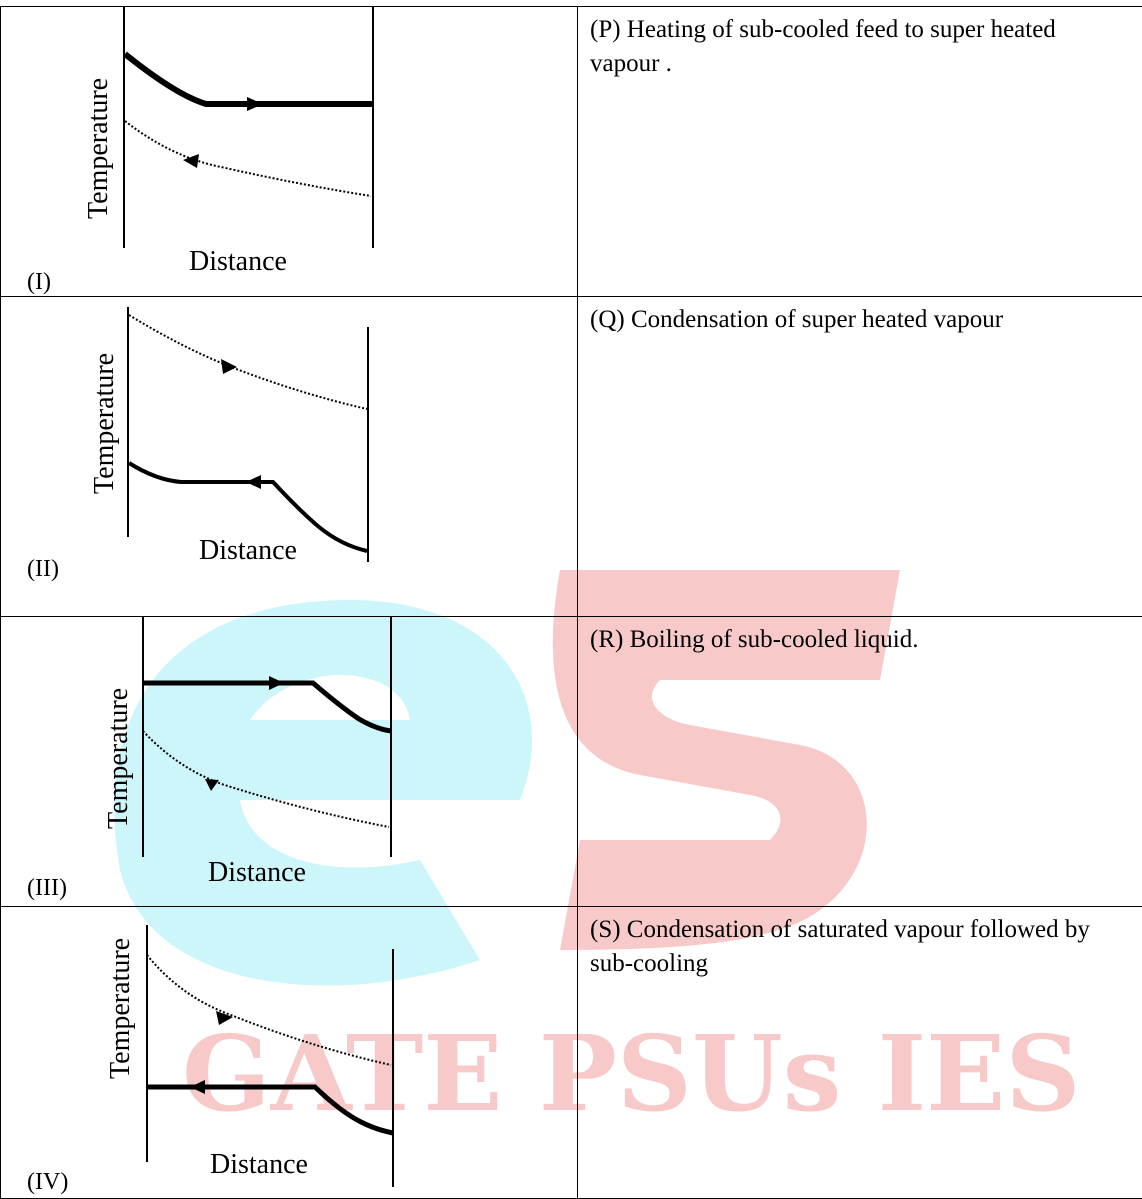 The image size is (1142, 1199). What do you see at coordinates (47, 888) in the screenshot?
I see `row-numeral: (III)` at bounding box center [47, 888].